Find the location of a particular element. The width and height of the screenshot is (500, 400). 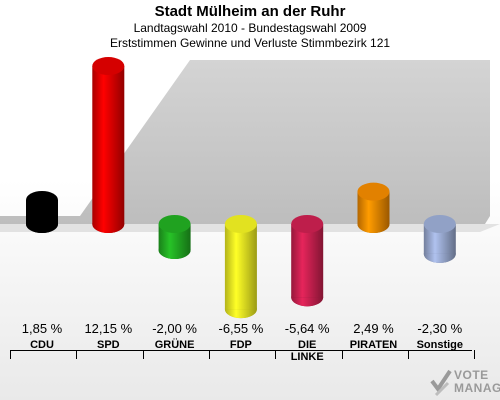

category-axis-line is located at coordinates (241, 350).